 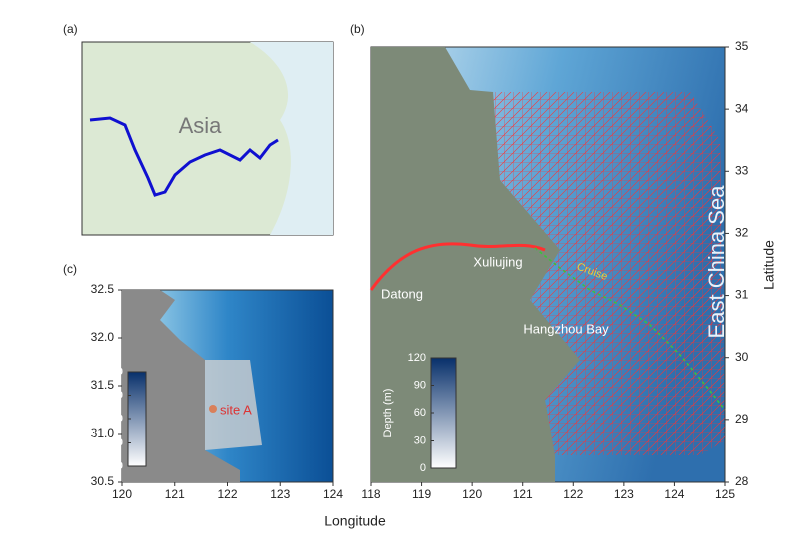 I want to click on y-tick-label: 29, so click(x=742, y=419).